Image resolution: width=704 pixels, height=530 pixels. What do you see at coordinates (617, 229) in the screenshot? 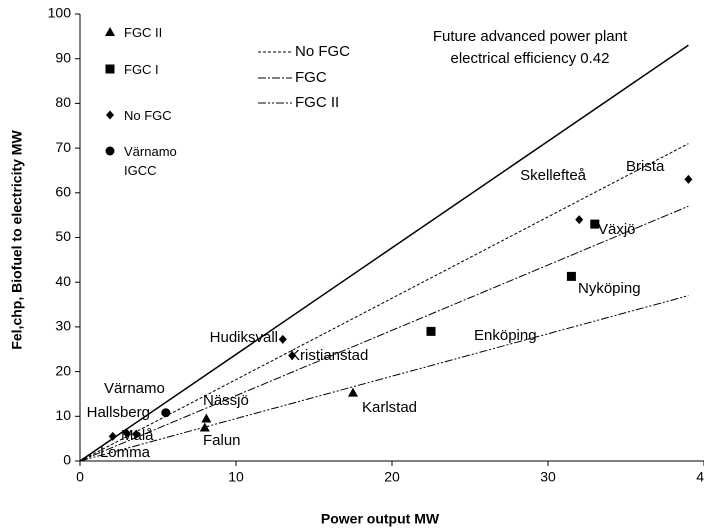
I see `point-label: Växjö` at bounding box center [617, 229].